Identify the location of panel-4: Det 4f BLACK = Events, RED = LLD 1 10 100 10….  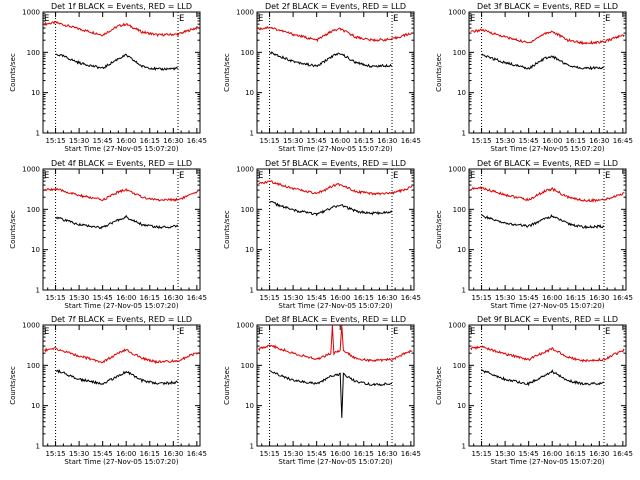
(108, 234).